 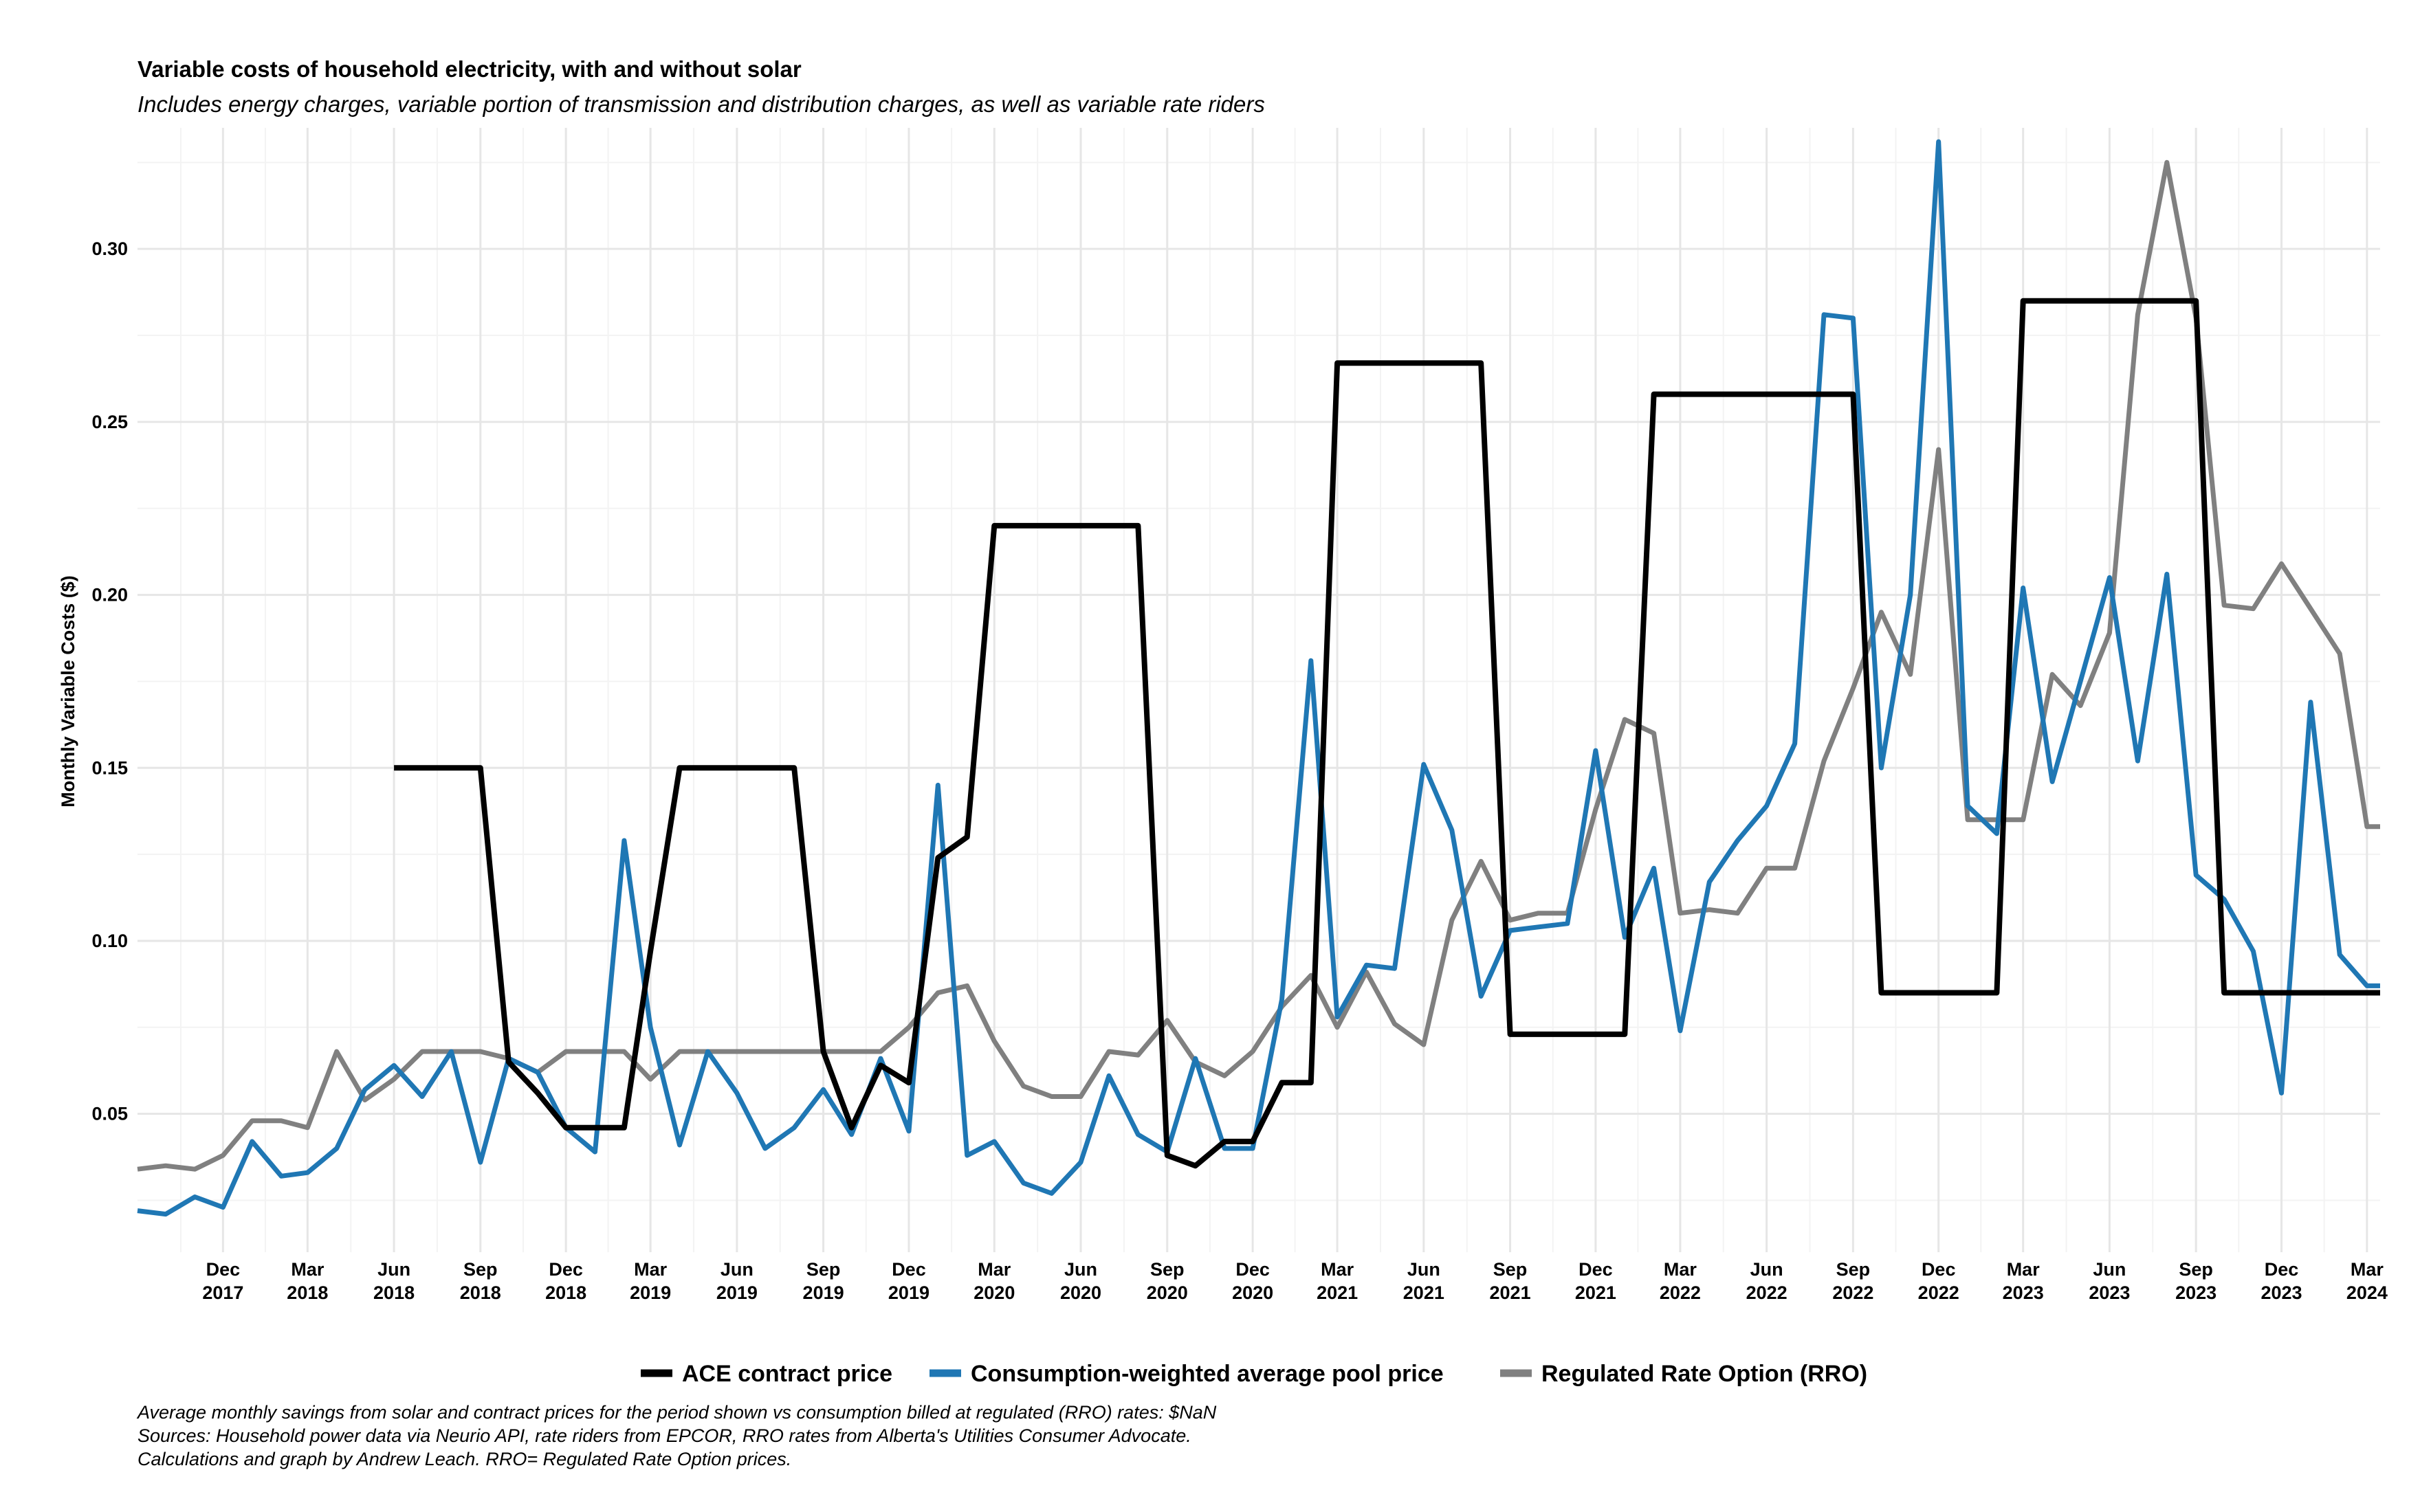 I want to click on x-tick-label: Mar 2024, so click(x=2367, y=1281).